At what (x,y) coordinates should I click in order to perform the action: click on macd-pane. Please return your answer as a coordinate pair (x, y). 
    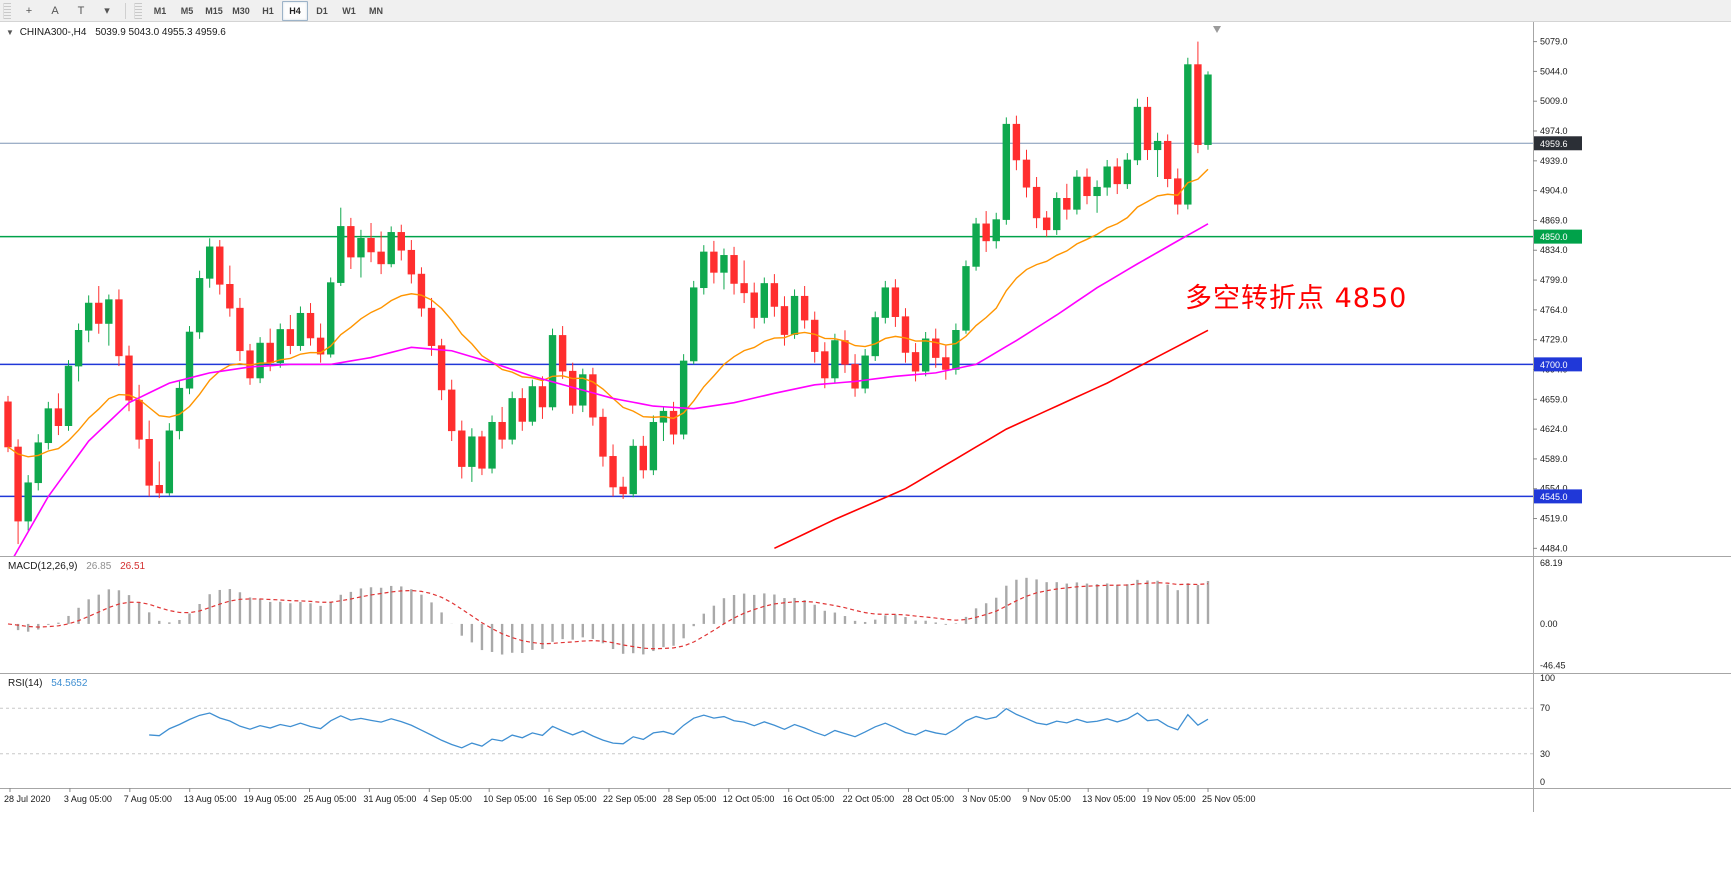
    Looking at the image, I should click on (608, 616).